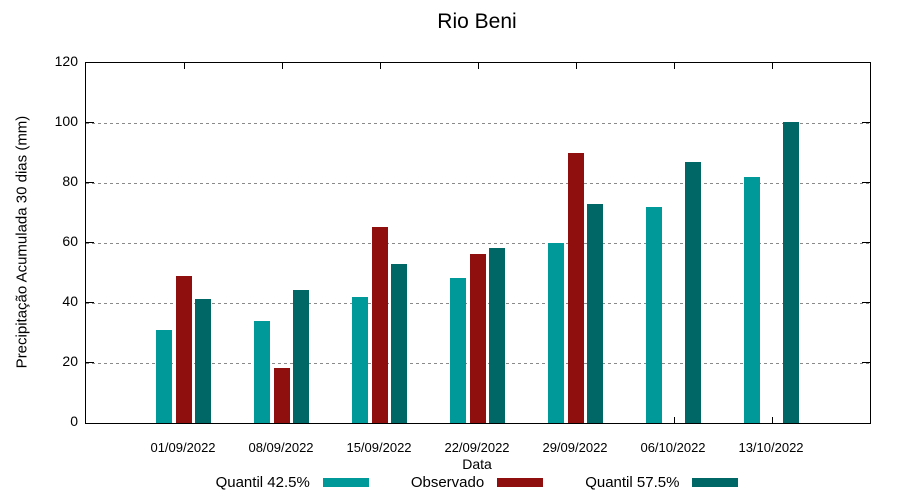 This screenshot has height=500, width=900. What do you see at coordinates (262, 482) in the screenshot?
I see `legend-label: Quantil 42.5%` at bounding box center [262, 482].